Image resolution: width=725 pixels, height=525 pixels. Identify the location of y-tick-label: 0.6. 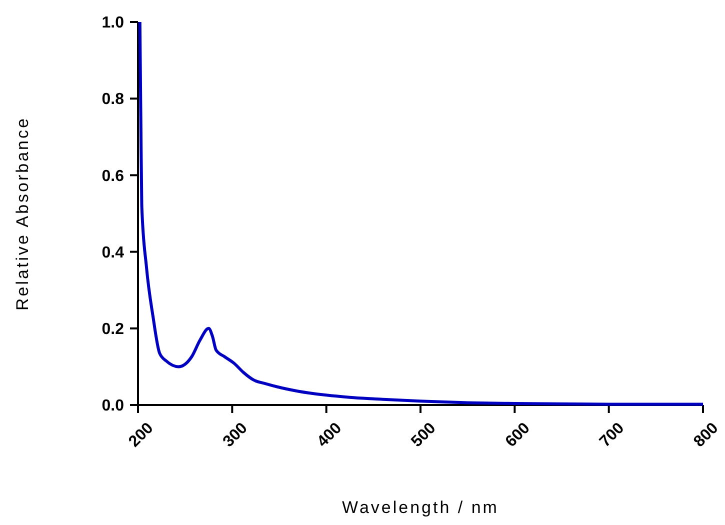
(113, 176).